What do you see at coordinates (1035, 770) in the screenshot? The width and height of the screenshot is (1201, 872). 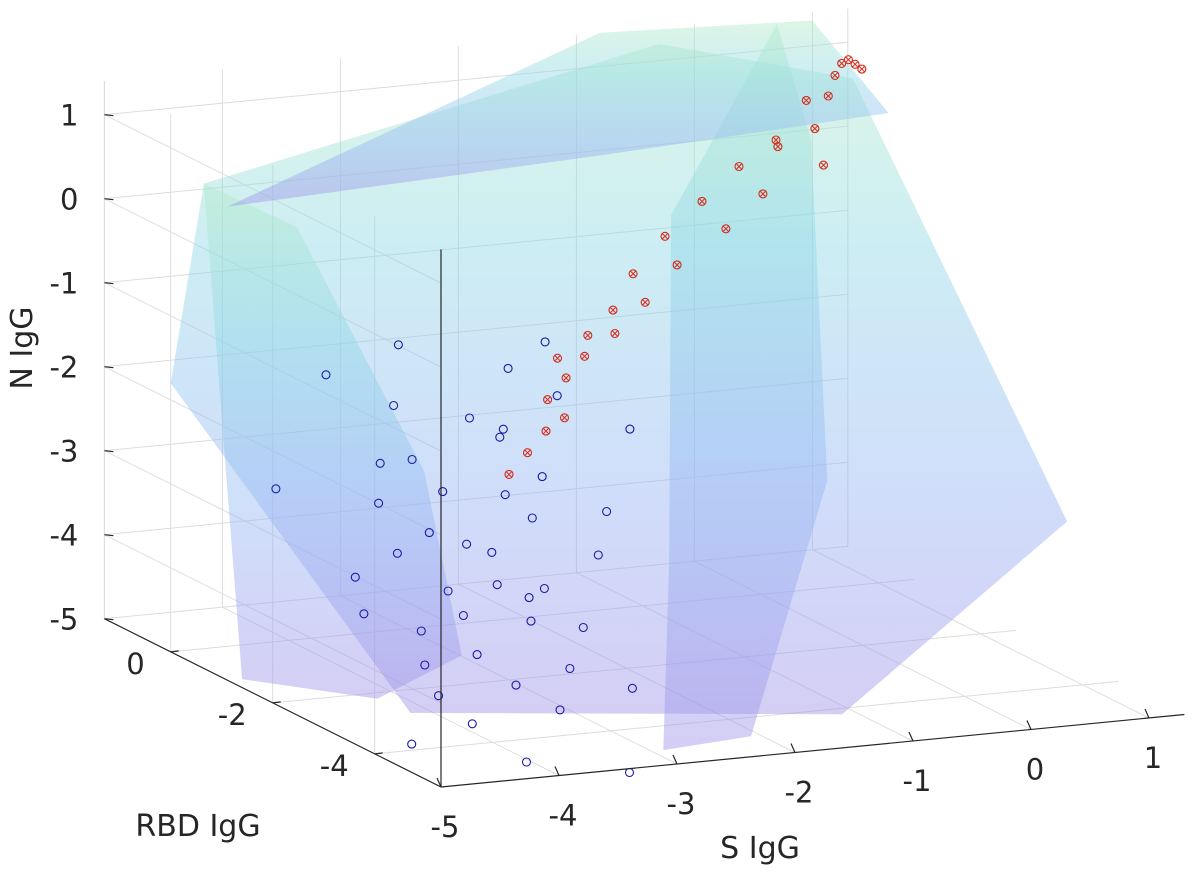 I see `x-tick-label: 0` at bounding box center [1035, 770].